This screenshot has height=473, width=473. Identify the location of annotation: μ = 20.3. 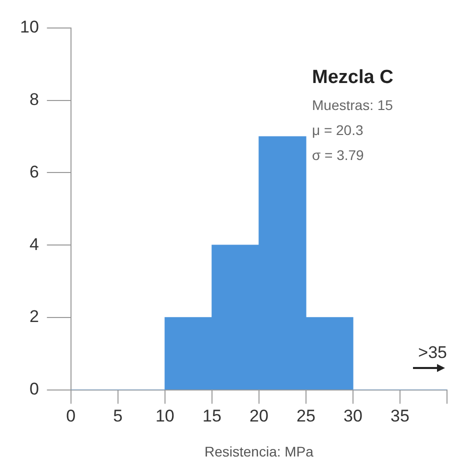
(338, 130).